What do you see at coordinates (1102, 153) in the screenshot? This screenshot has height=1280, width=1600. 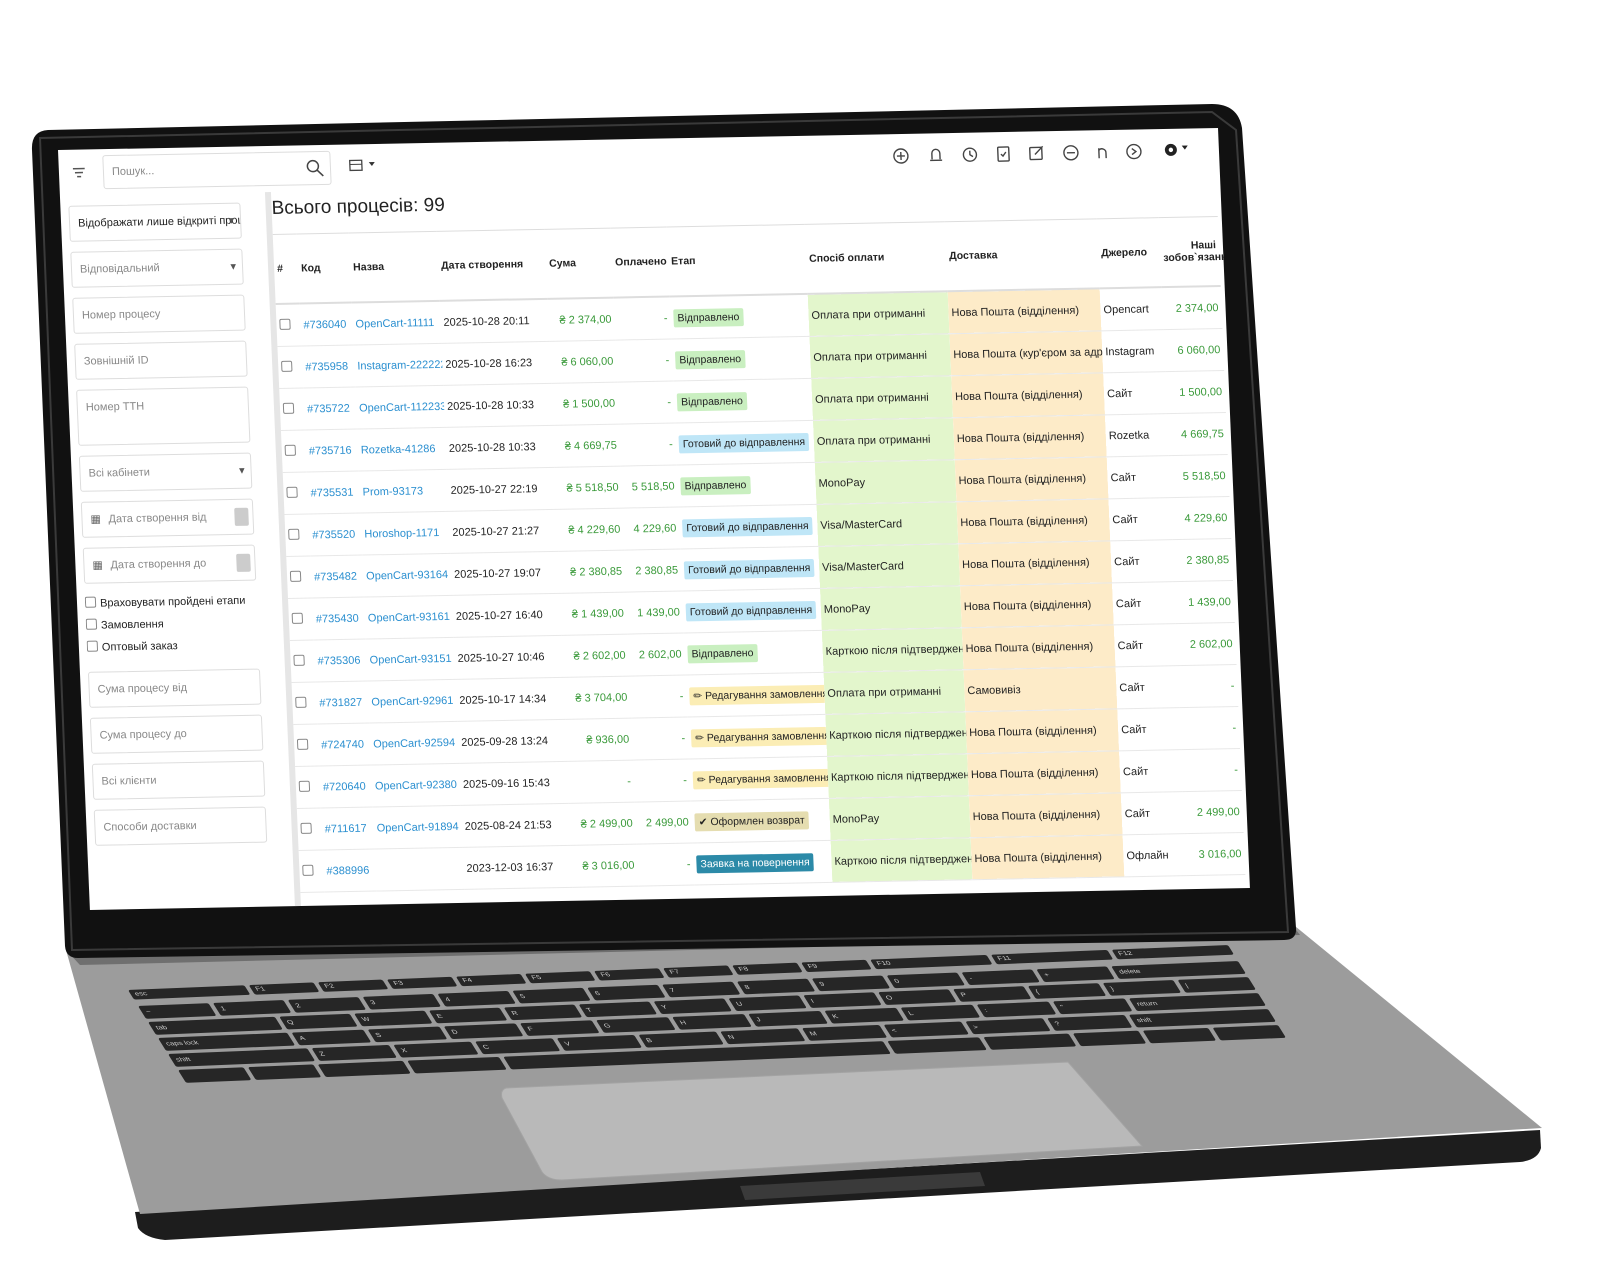 I see `user-button` at bounding box center [1102, 153].